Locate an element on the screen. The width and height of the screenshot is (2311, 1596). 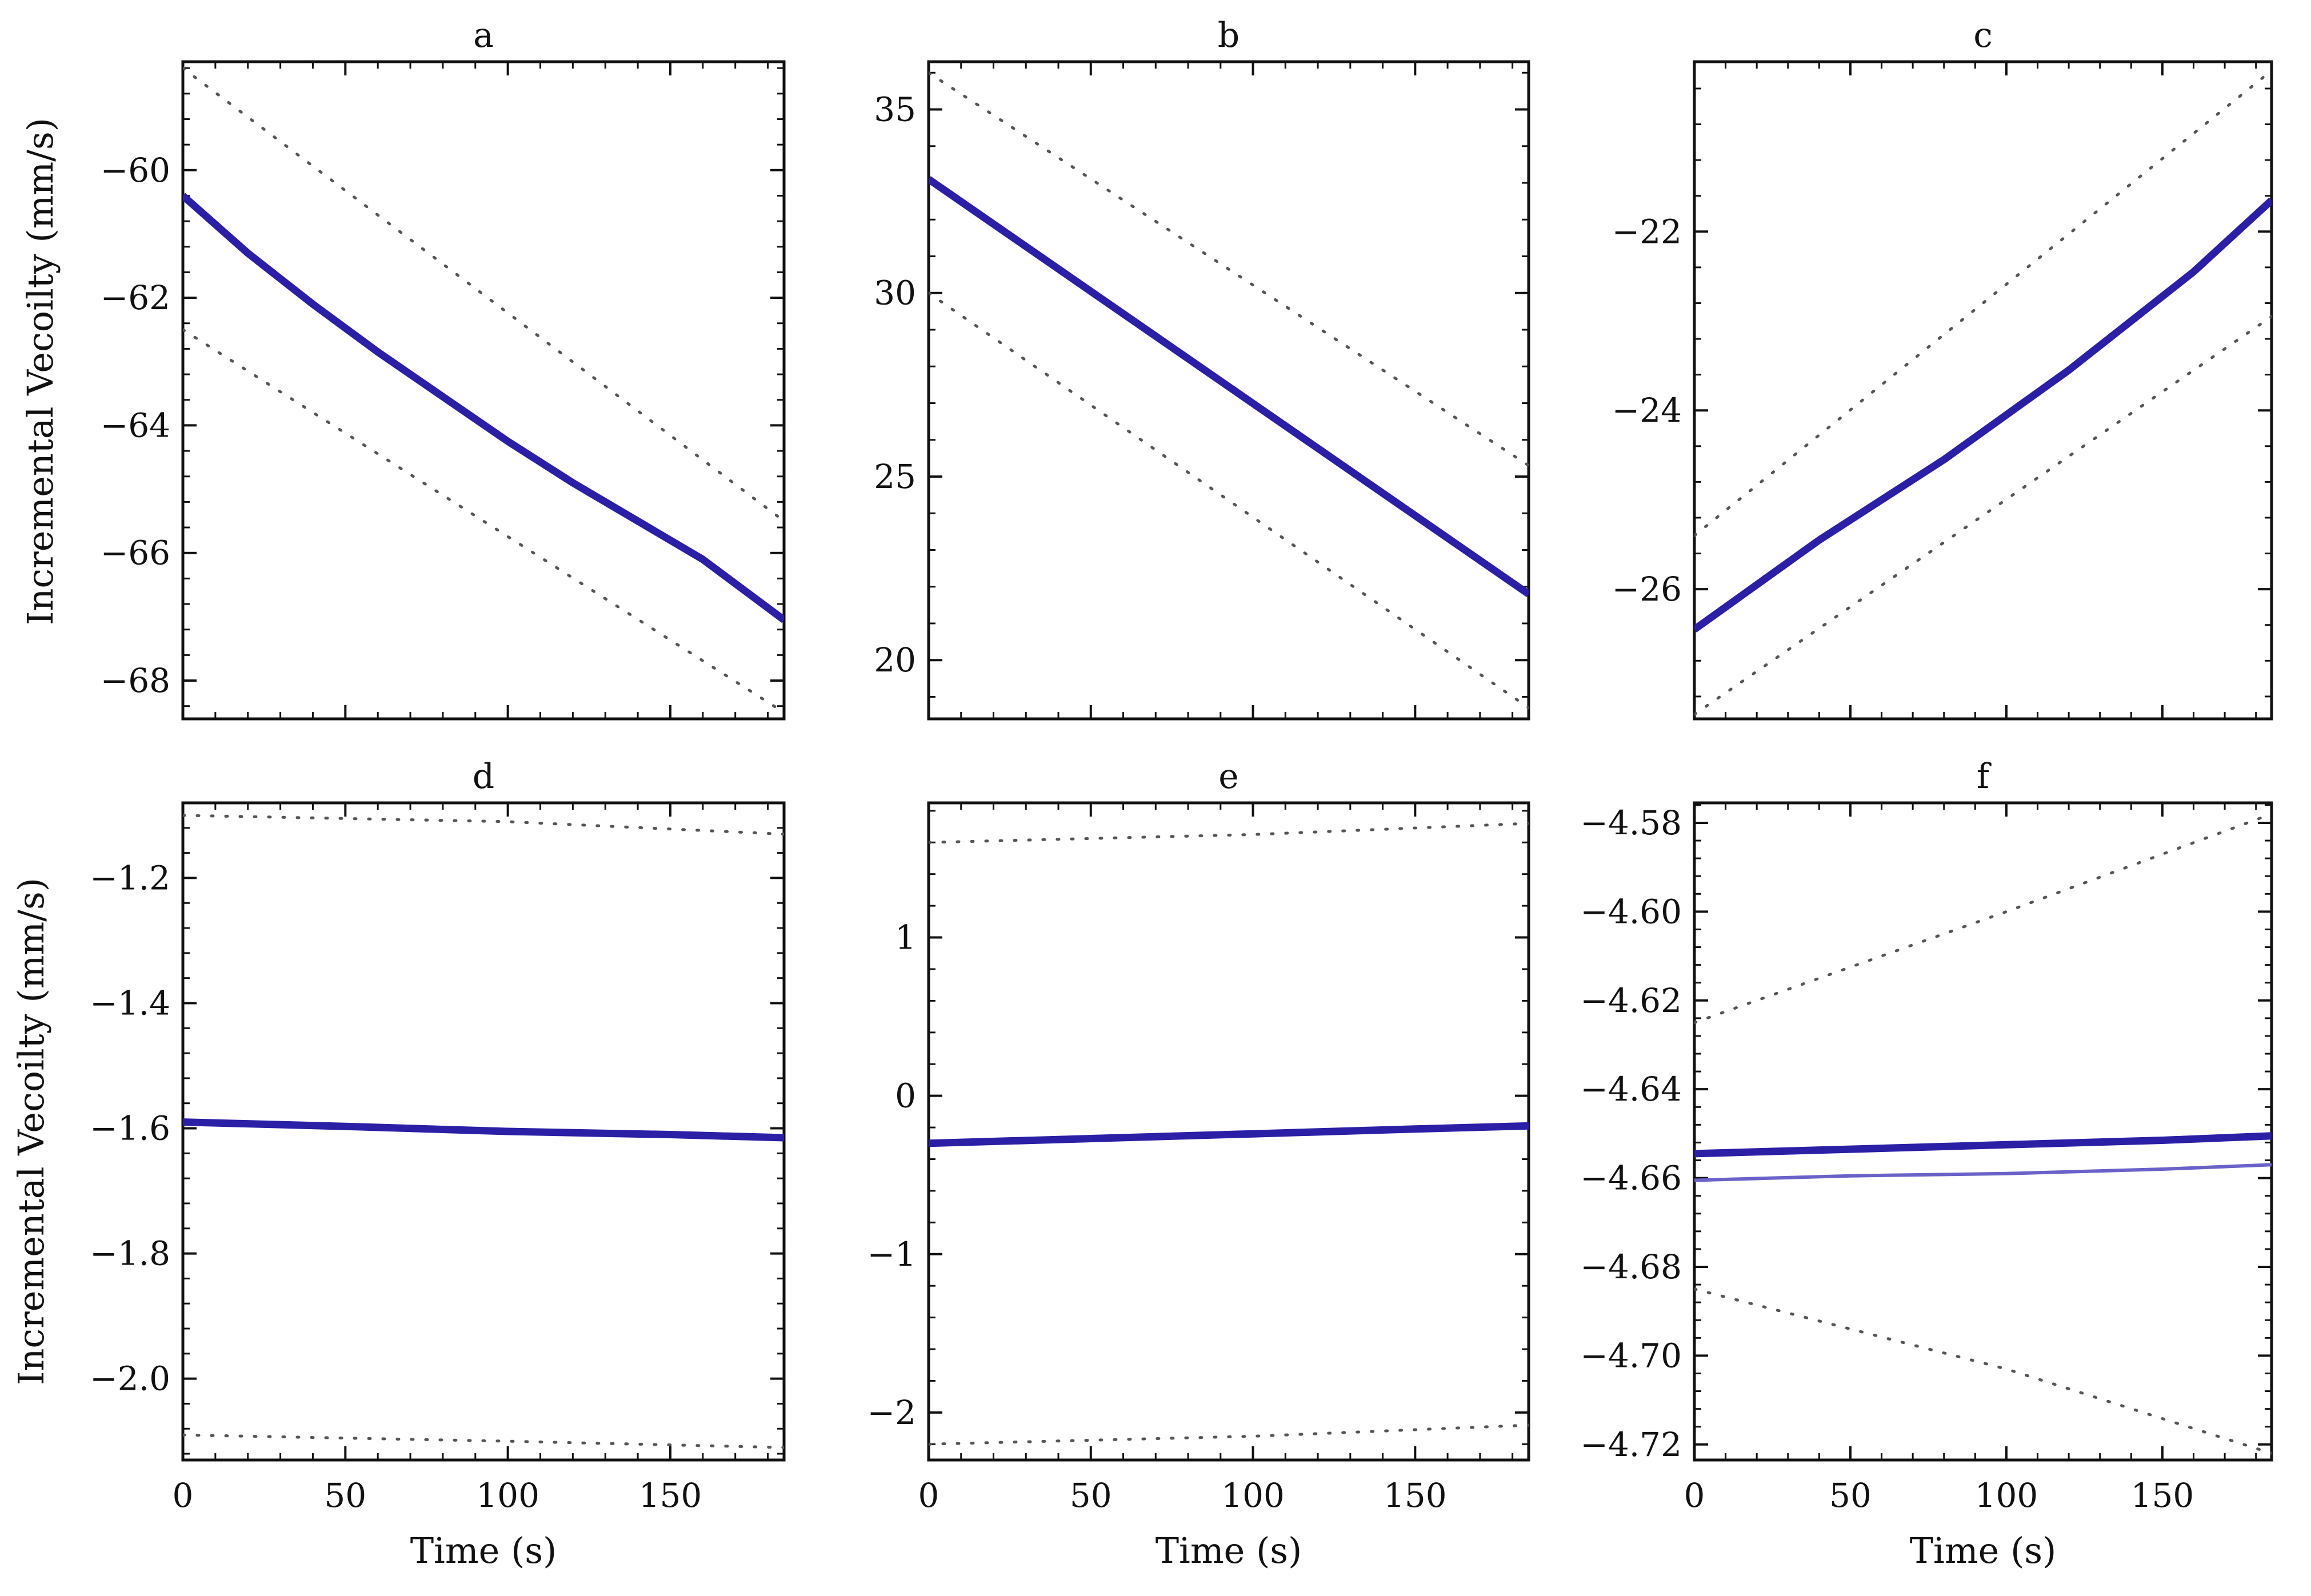
panel-c: −26 −24 −22 c is located at coordinates (1942, 368).